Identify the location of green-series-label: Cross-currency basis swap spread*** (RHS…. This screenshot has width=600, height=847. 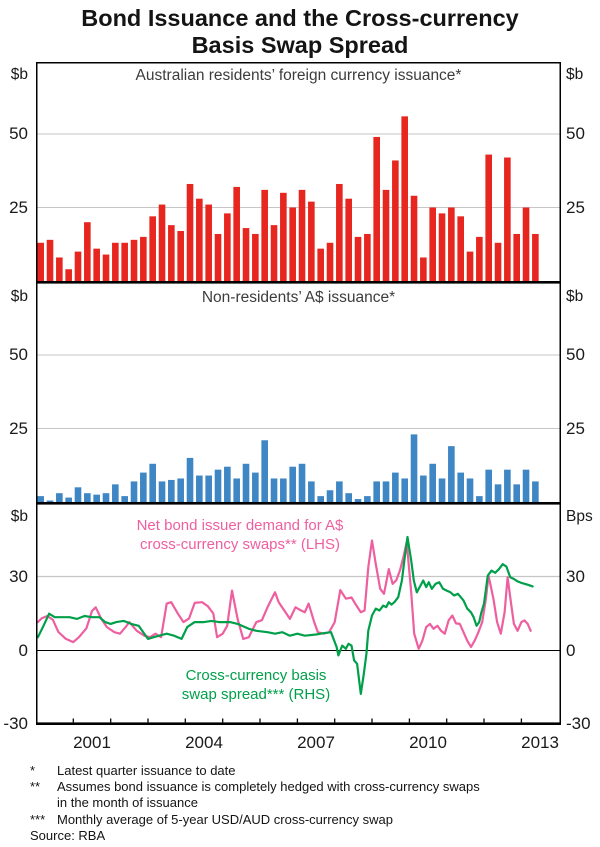
(256, 685).